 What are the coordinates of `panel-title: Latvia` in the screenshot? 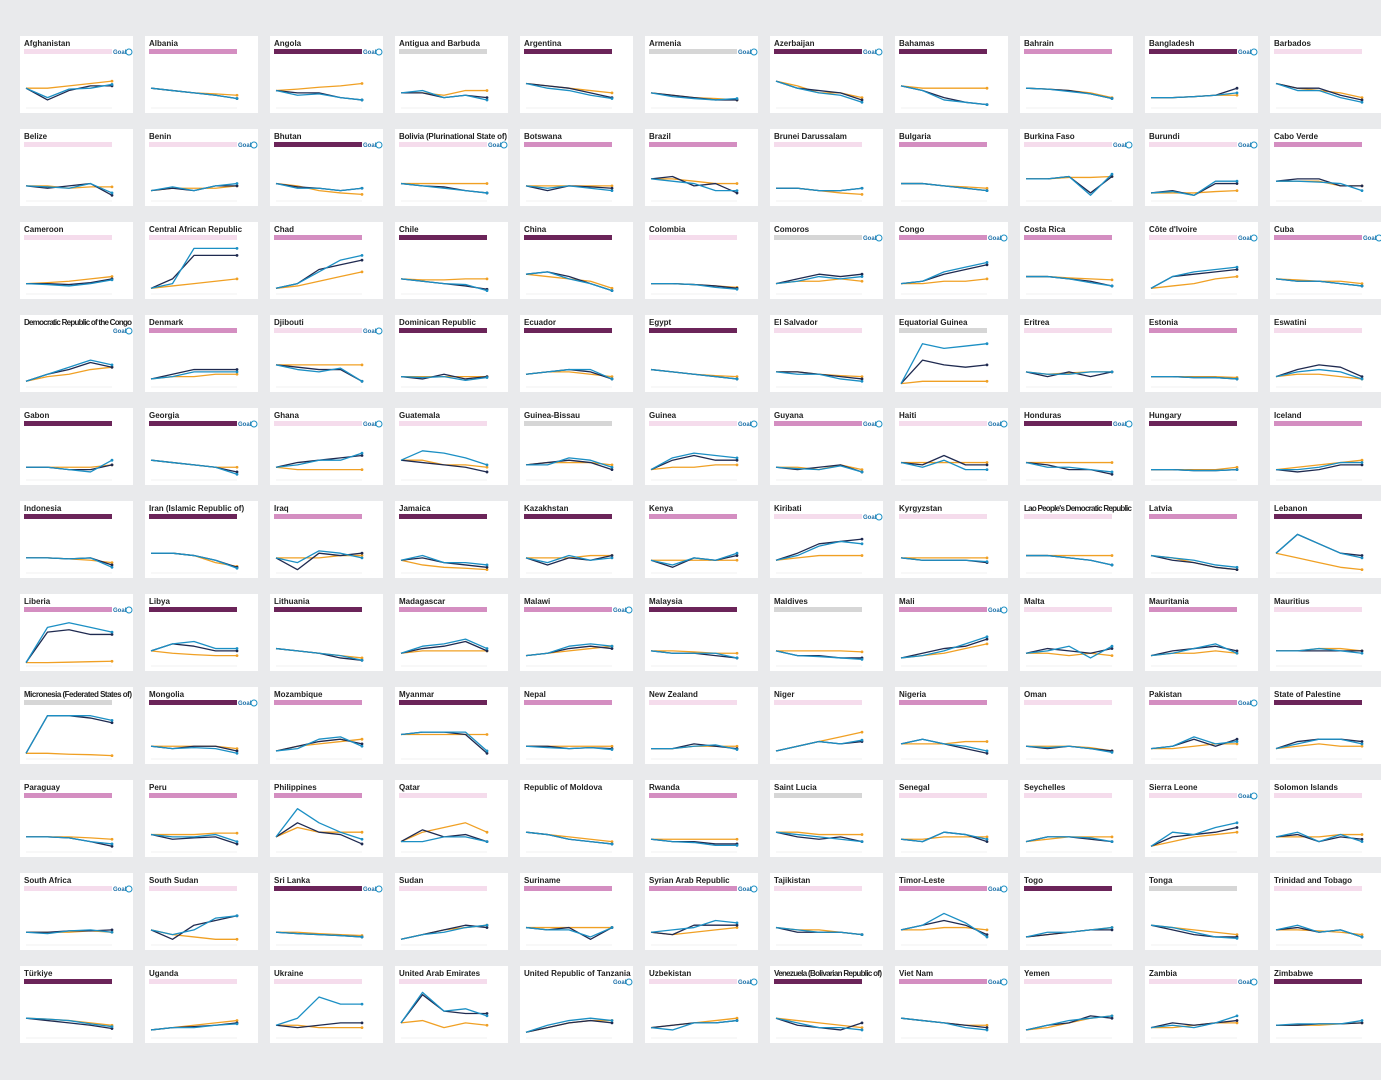 It's located at (1161, 508).